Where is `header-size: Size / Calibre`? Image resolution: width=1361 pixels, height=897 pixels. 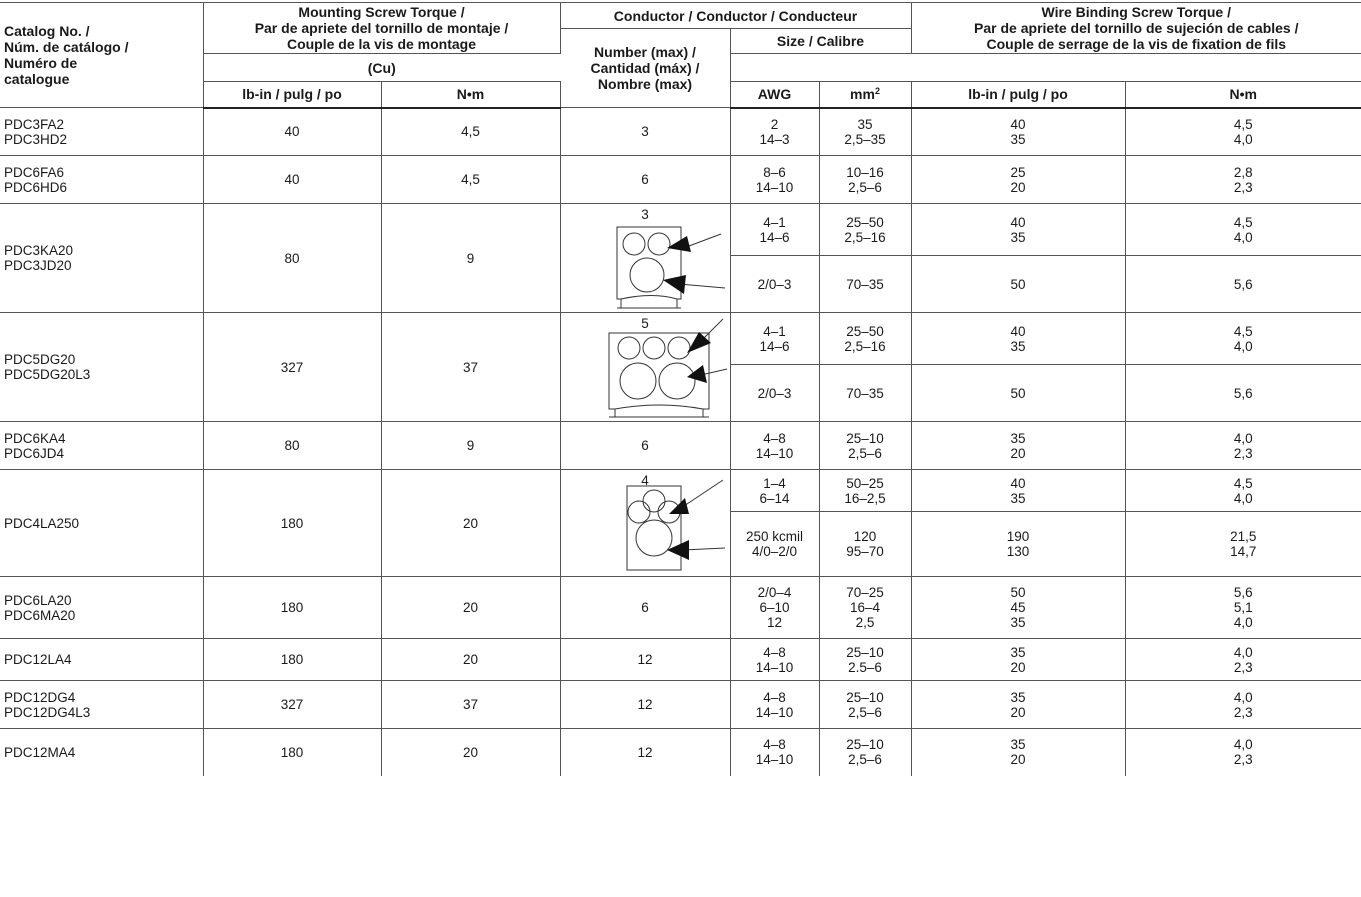 header-size: Size / Calibre is located at coordinates (820, 41).